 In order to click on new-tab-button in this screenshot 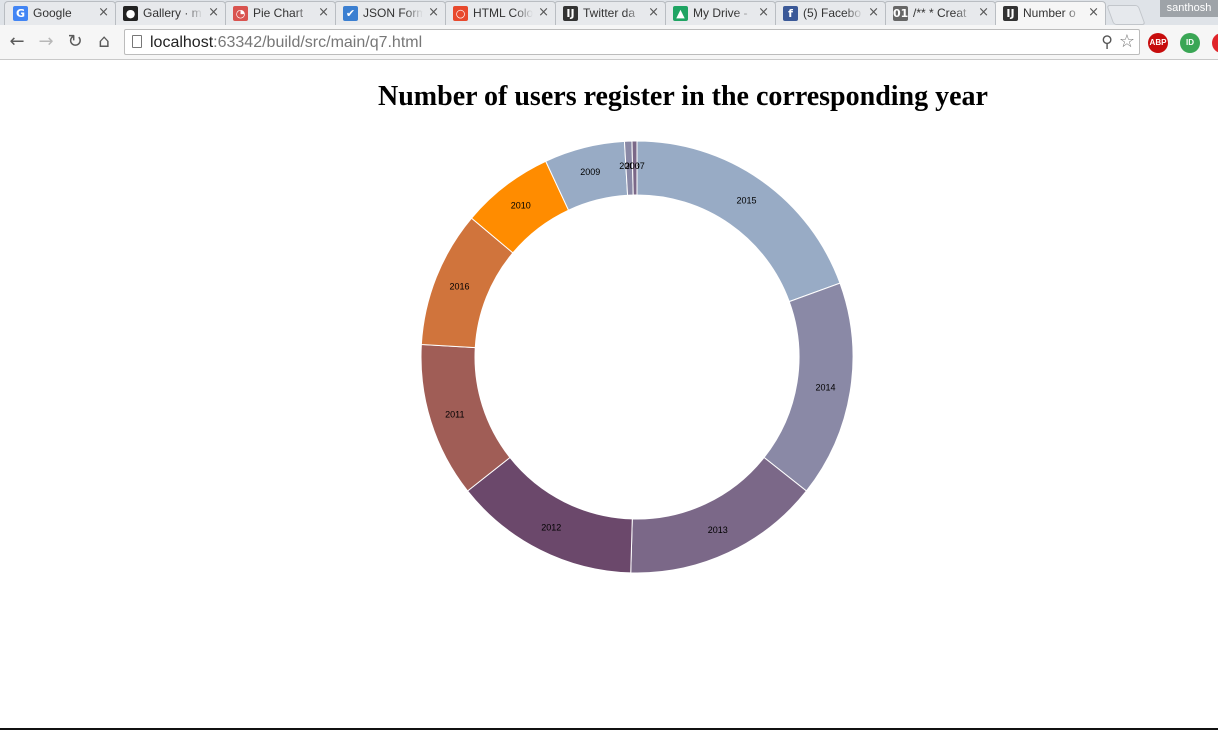, I will do `click(1126, 15)`.